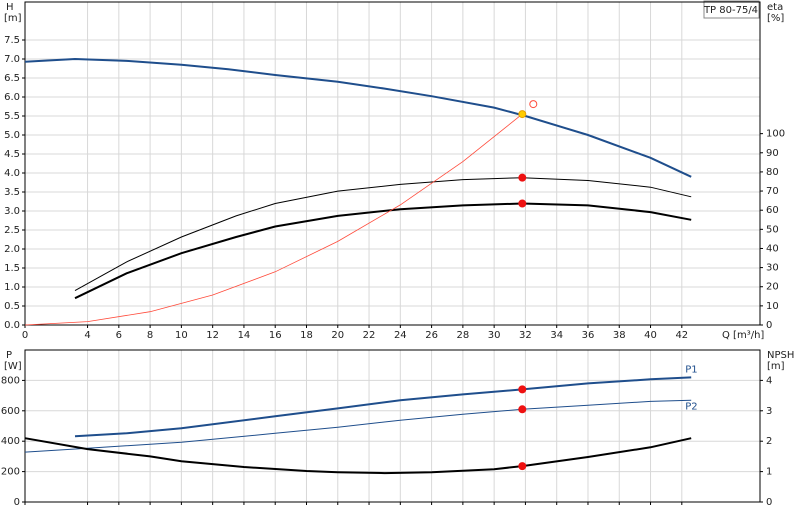 The width and height of the screenshot is (800, 520). I want to click on y2-tick-label: 50, so click(772, 229).